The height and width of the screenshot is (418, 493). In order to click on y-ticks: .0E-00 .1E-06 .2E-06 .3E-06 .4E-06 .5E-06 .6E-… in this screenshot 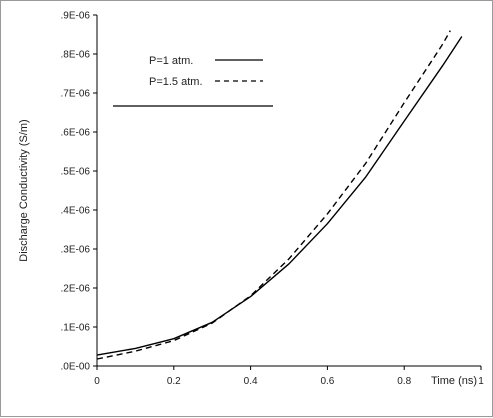, I will do `click(79, 192)`.